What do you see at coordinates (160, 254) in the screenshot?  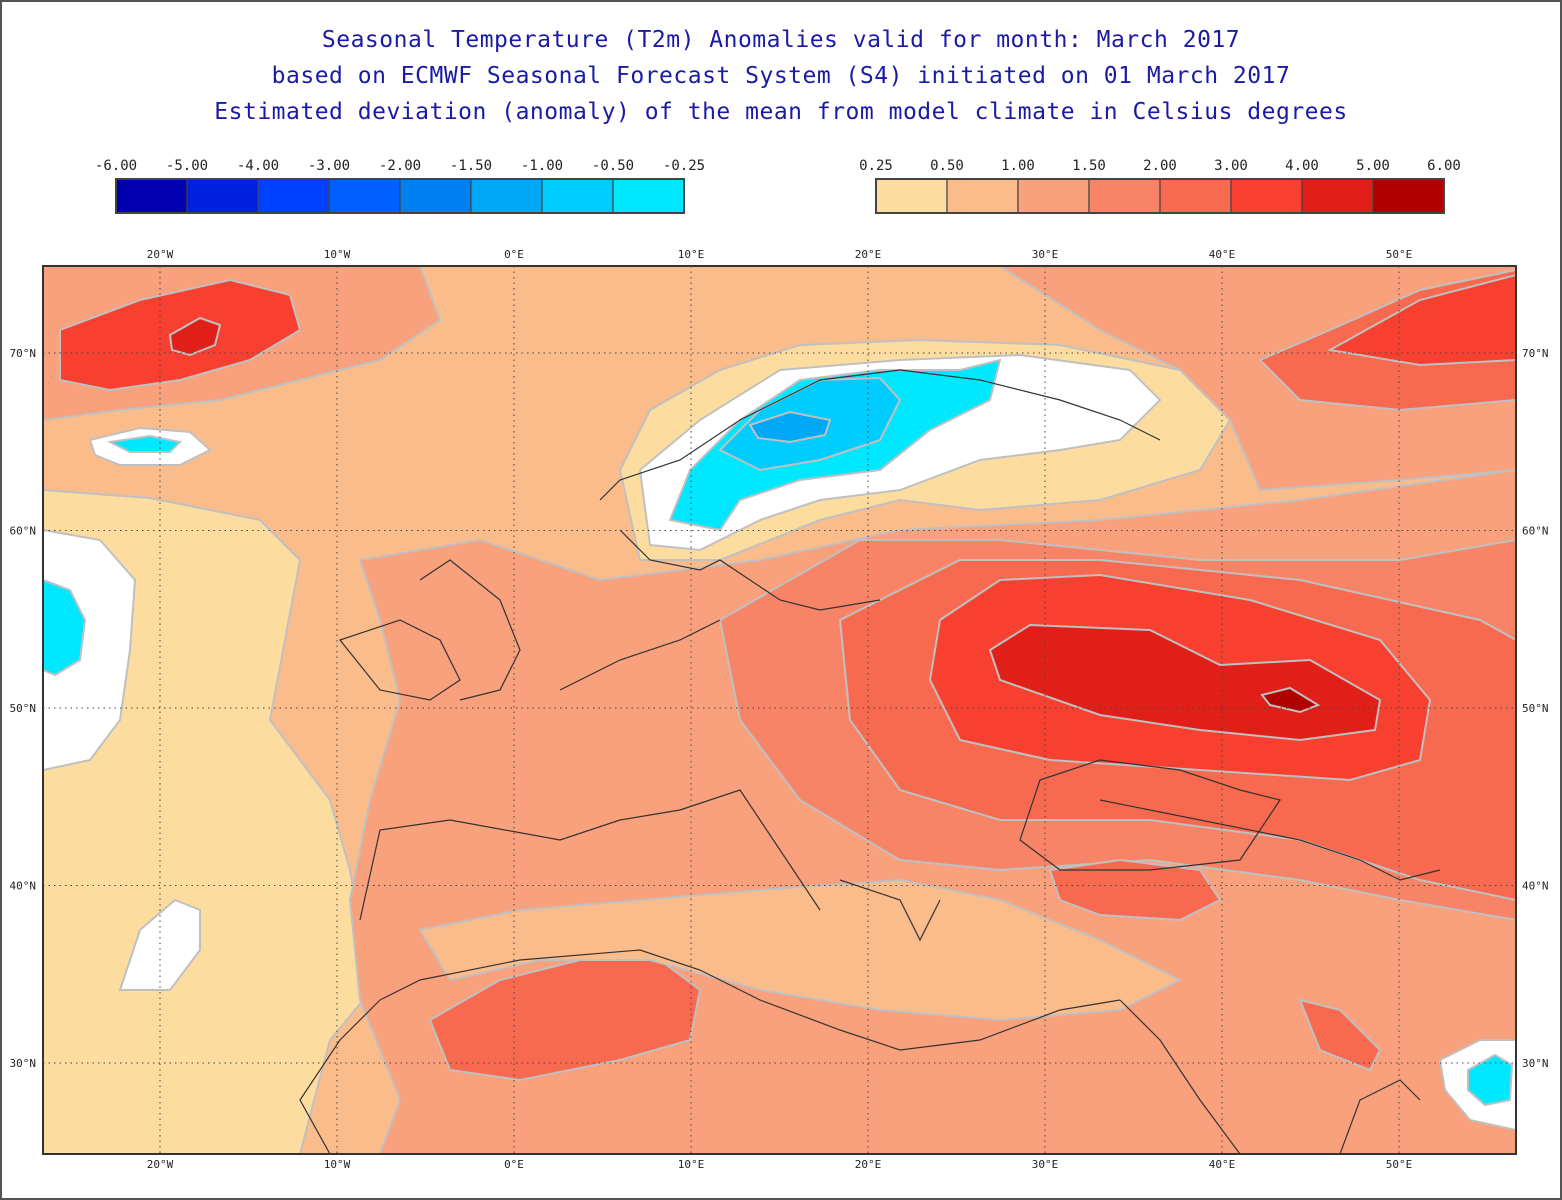 I see `longitude-label-top: 20°W` at bounding box center [160, 254].